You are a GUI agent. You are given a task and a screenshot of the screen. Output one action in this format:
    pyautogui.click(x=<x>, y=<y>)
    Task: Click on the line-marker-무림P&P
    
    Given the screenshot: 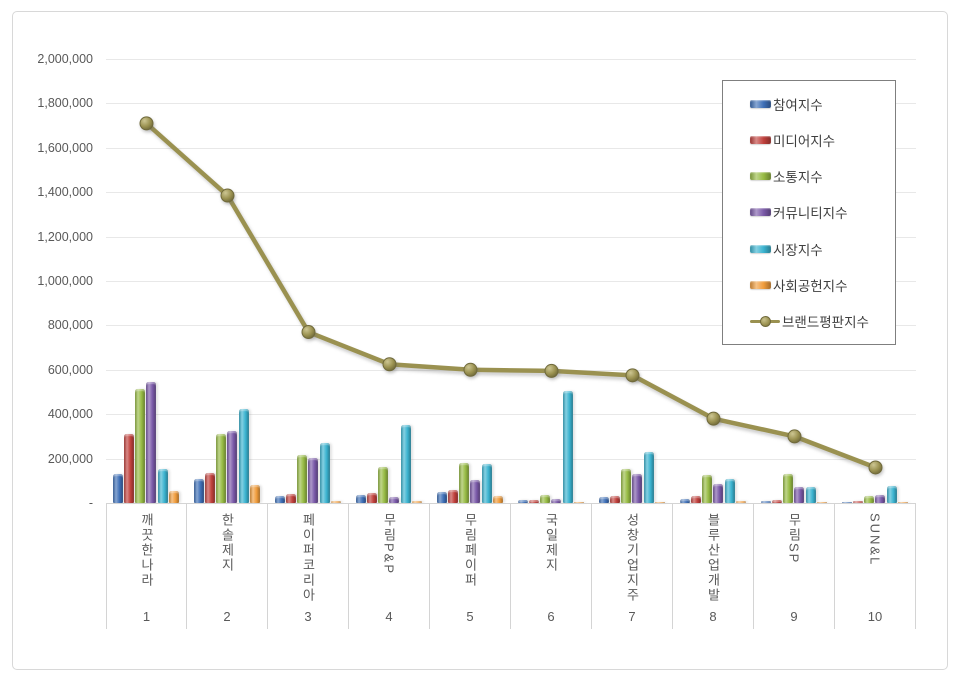 What is the action you would take?
    pyautogui.click(x=389, y=364)
    